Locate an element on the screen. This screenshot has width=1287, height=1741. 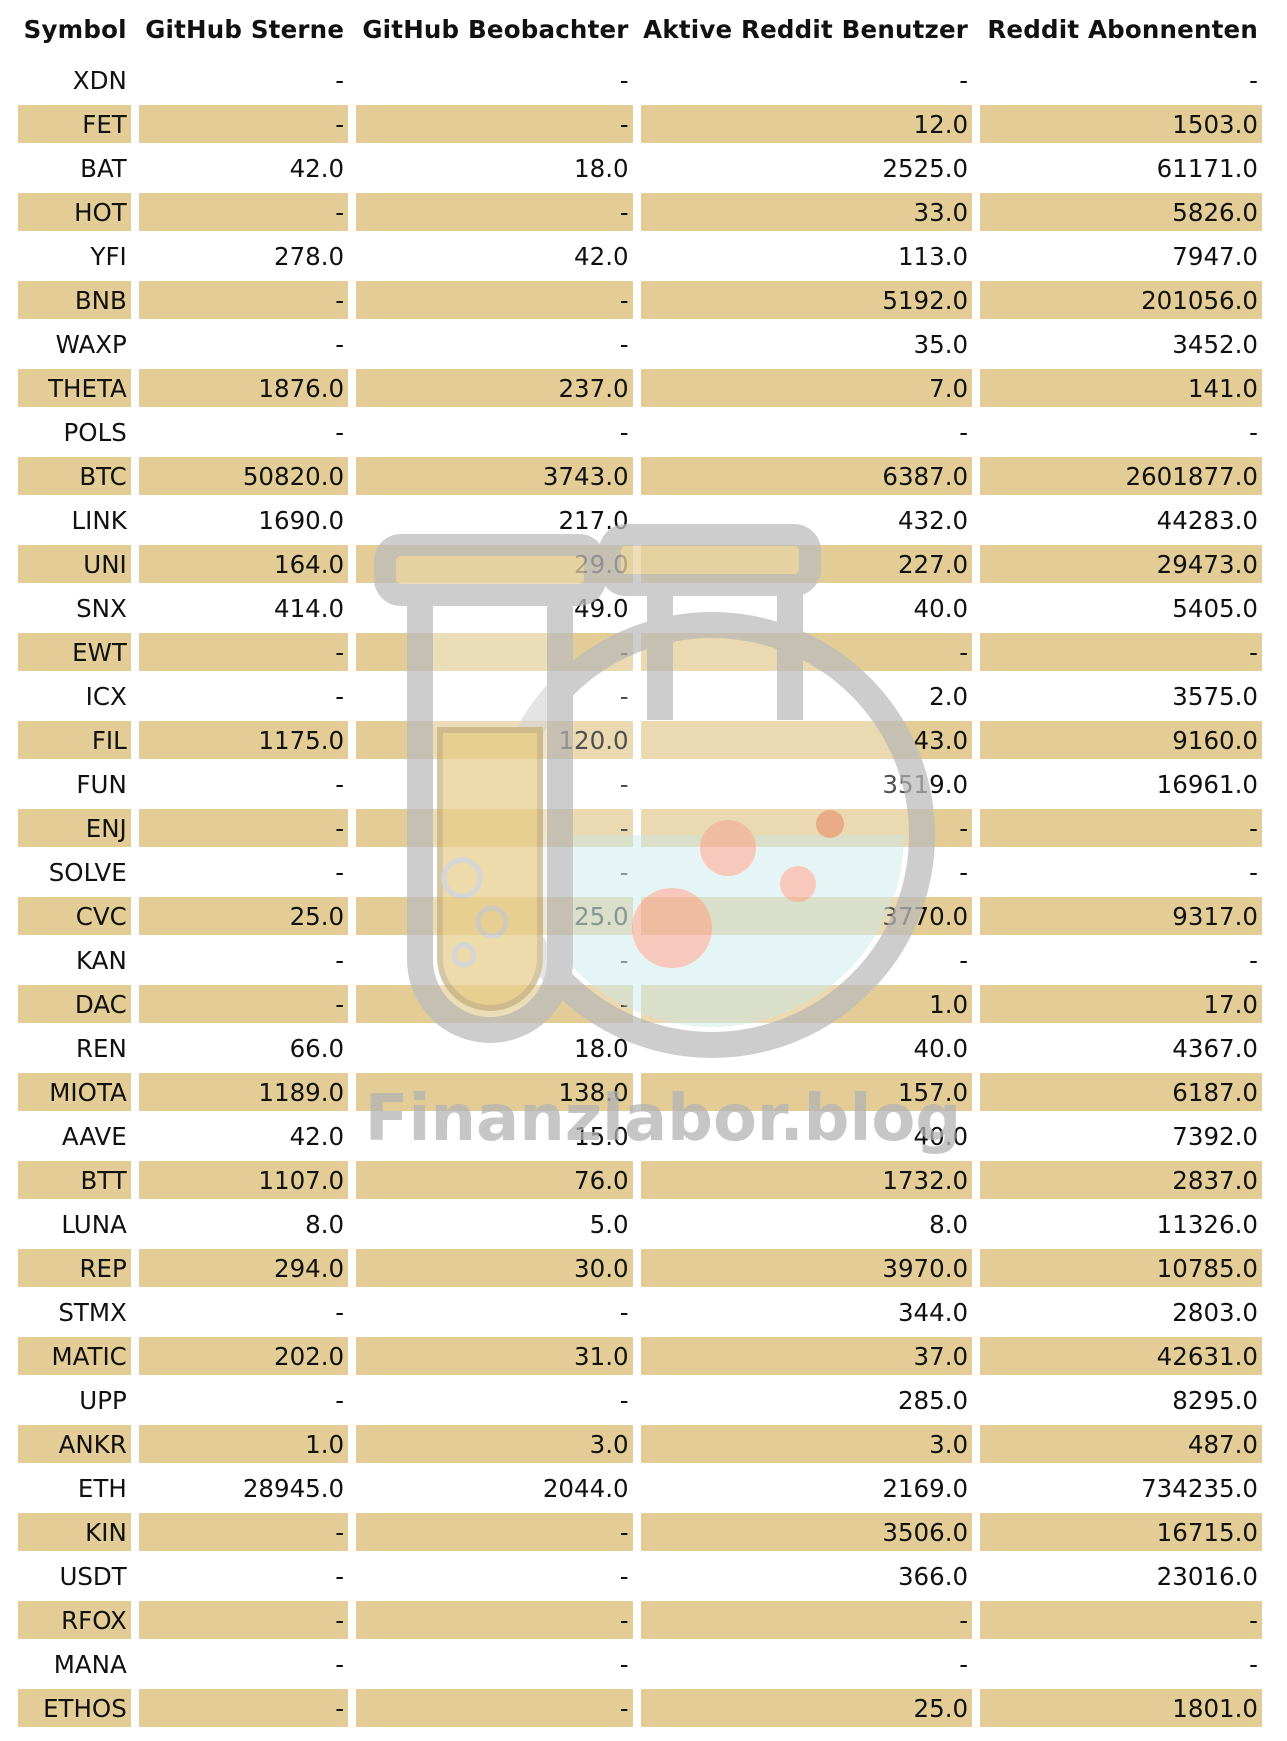
cell-reddit-subscribers: 487.0 is located at coordinates (1121, 1444).